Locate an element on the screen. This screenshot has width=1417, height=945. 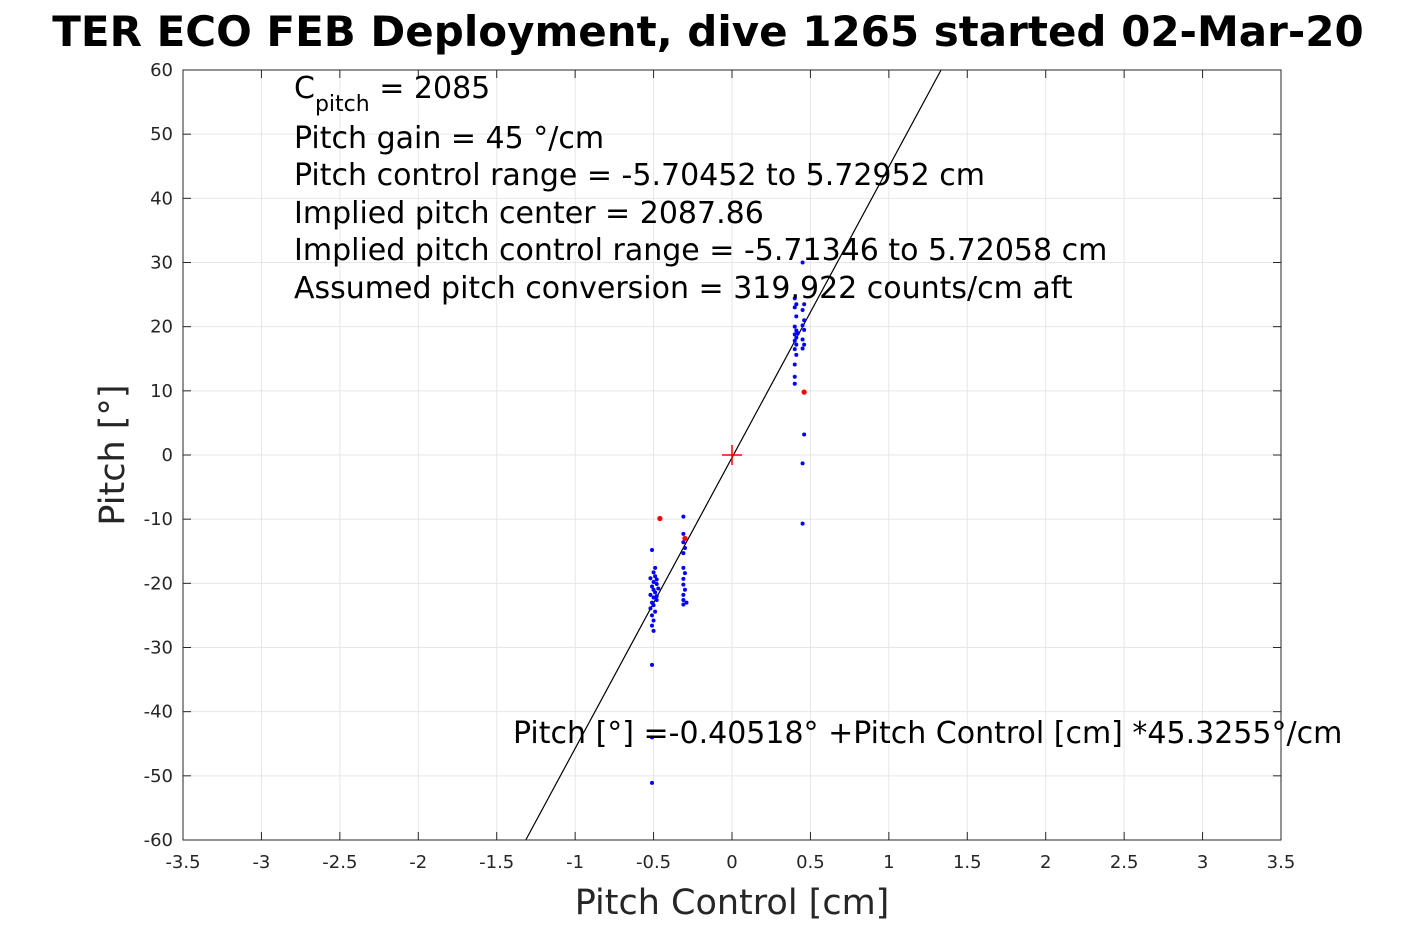
y-tick-label: 30 is located at coordinates (161, 263).